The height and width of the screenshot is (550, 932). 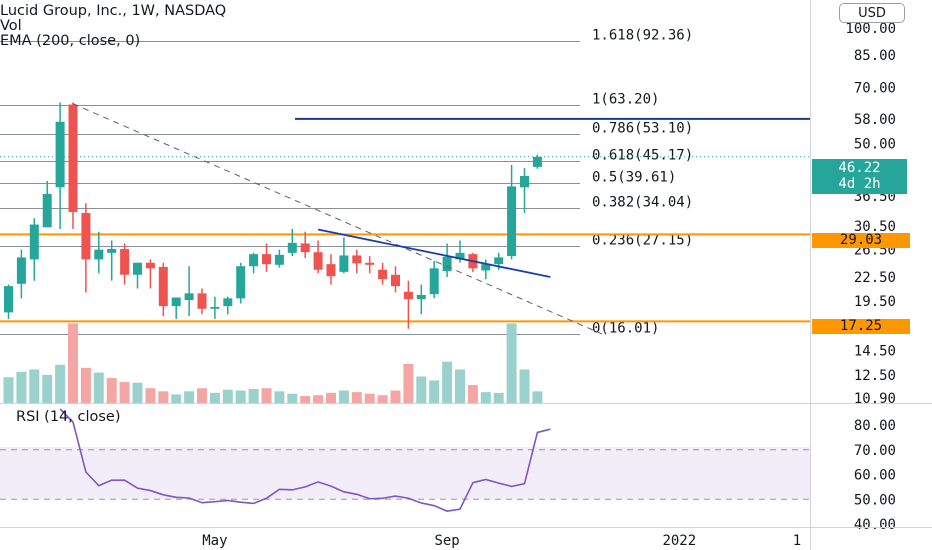 I want to click on price-tick-label: 58.00, so click(x=875, y=120).